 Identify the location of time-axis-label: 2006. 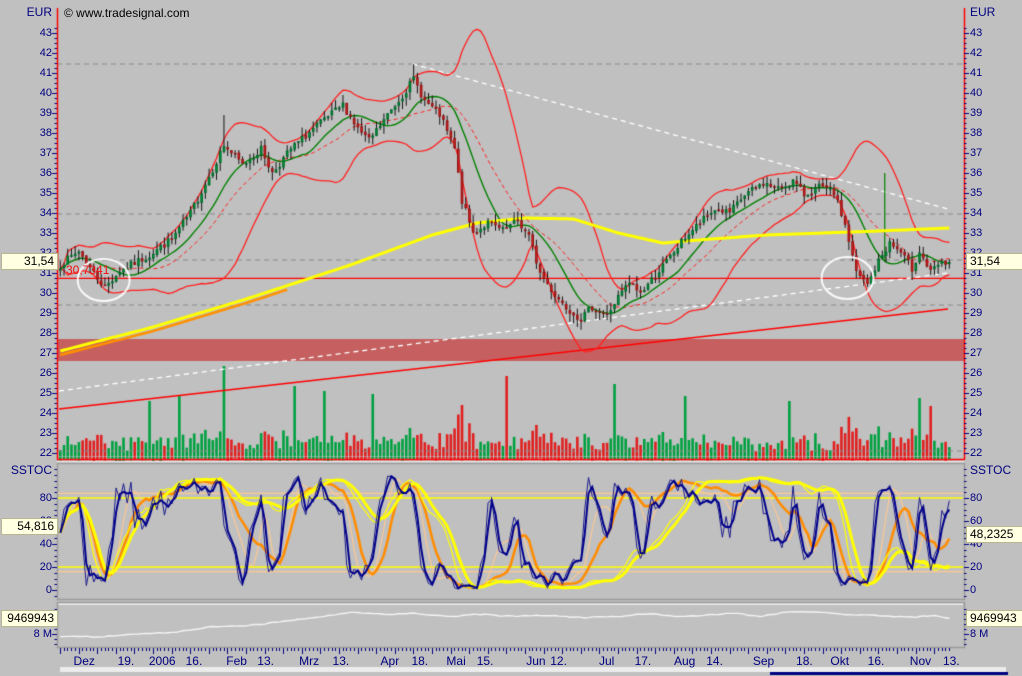
(162, 661).